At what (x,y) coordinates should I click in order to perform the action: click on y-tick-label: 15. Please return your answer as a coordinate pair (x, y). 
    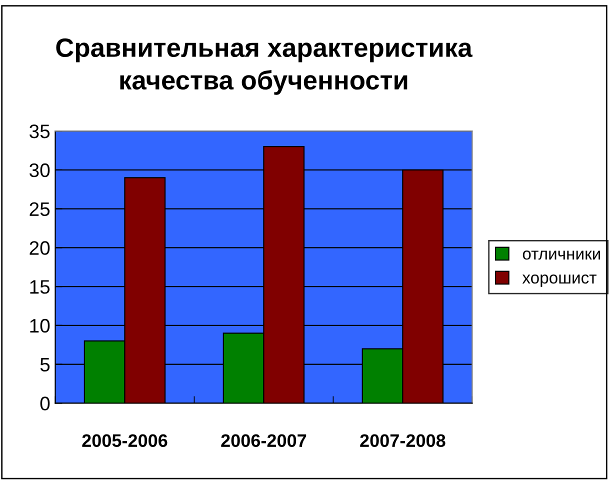
    Looking at the image, I should click on (40, 287).